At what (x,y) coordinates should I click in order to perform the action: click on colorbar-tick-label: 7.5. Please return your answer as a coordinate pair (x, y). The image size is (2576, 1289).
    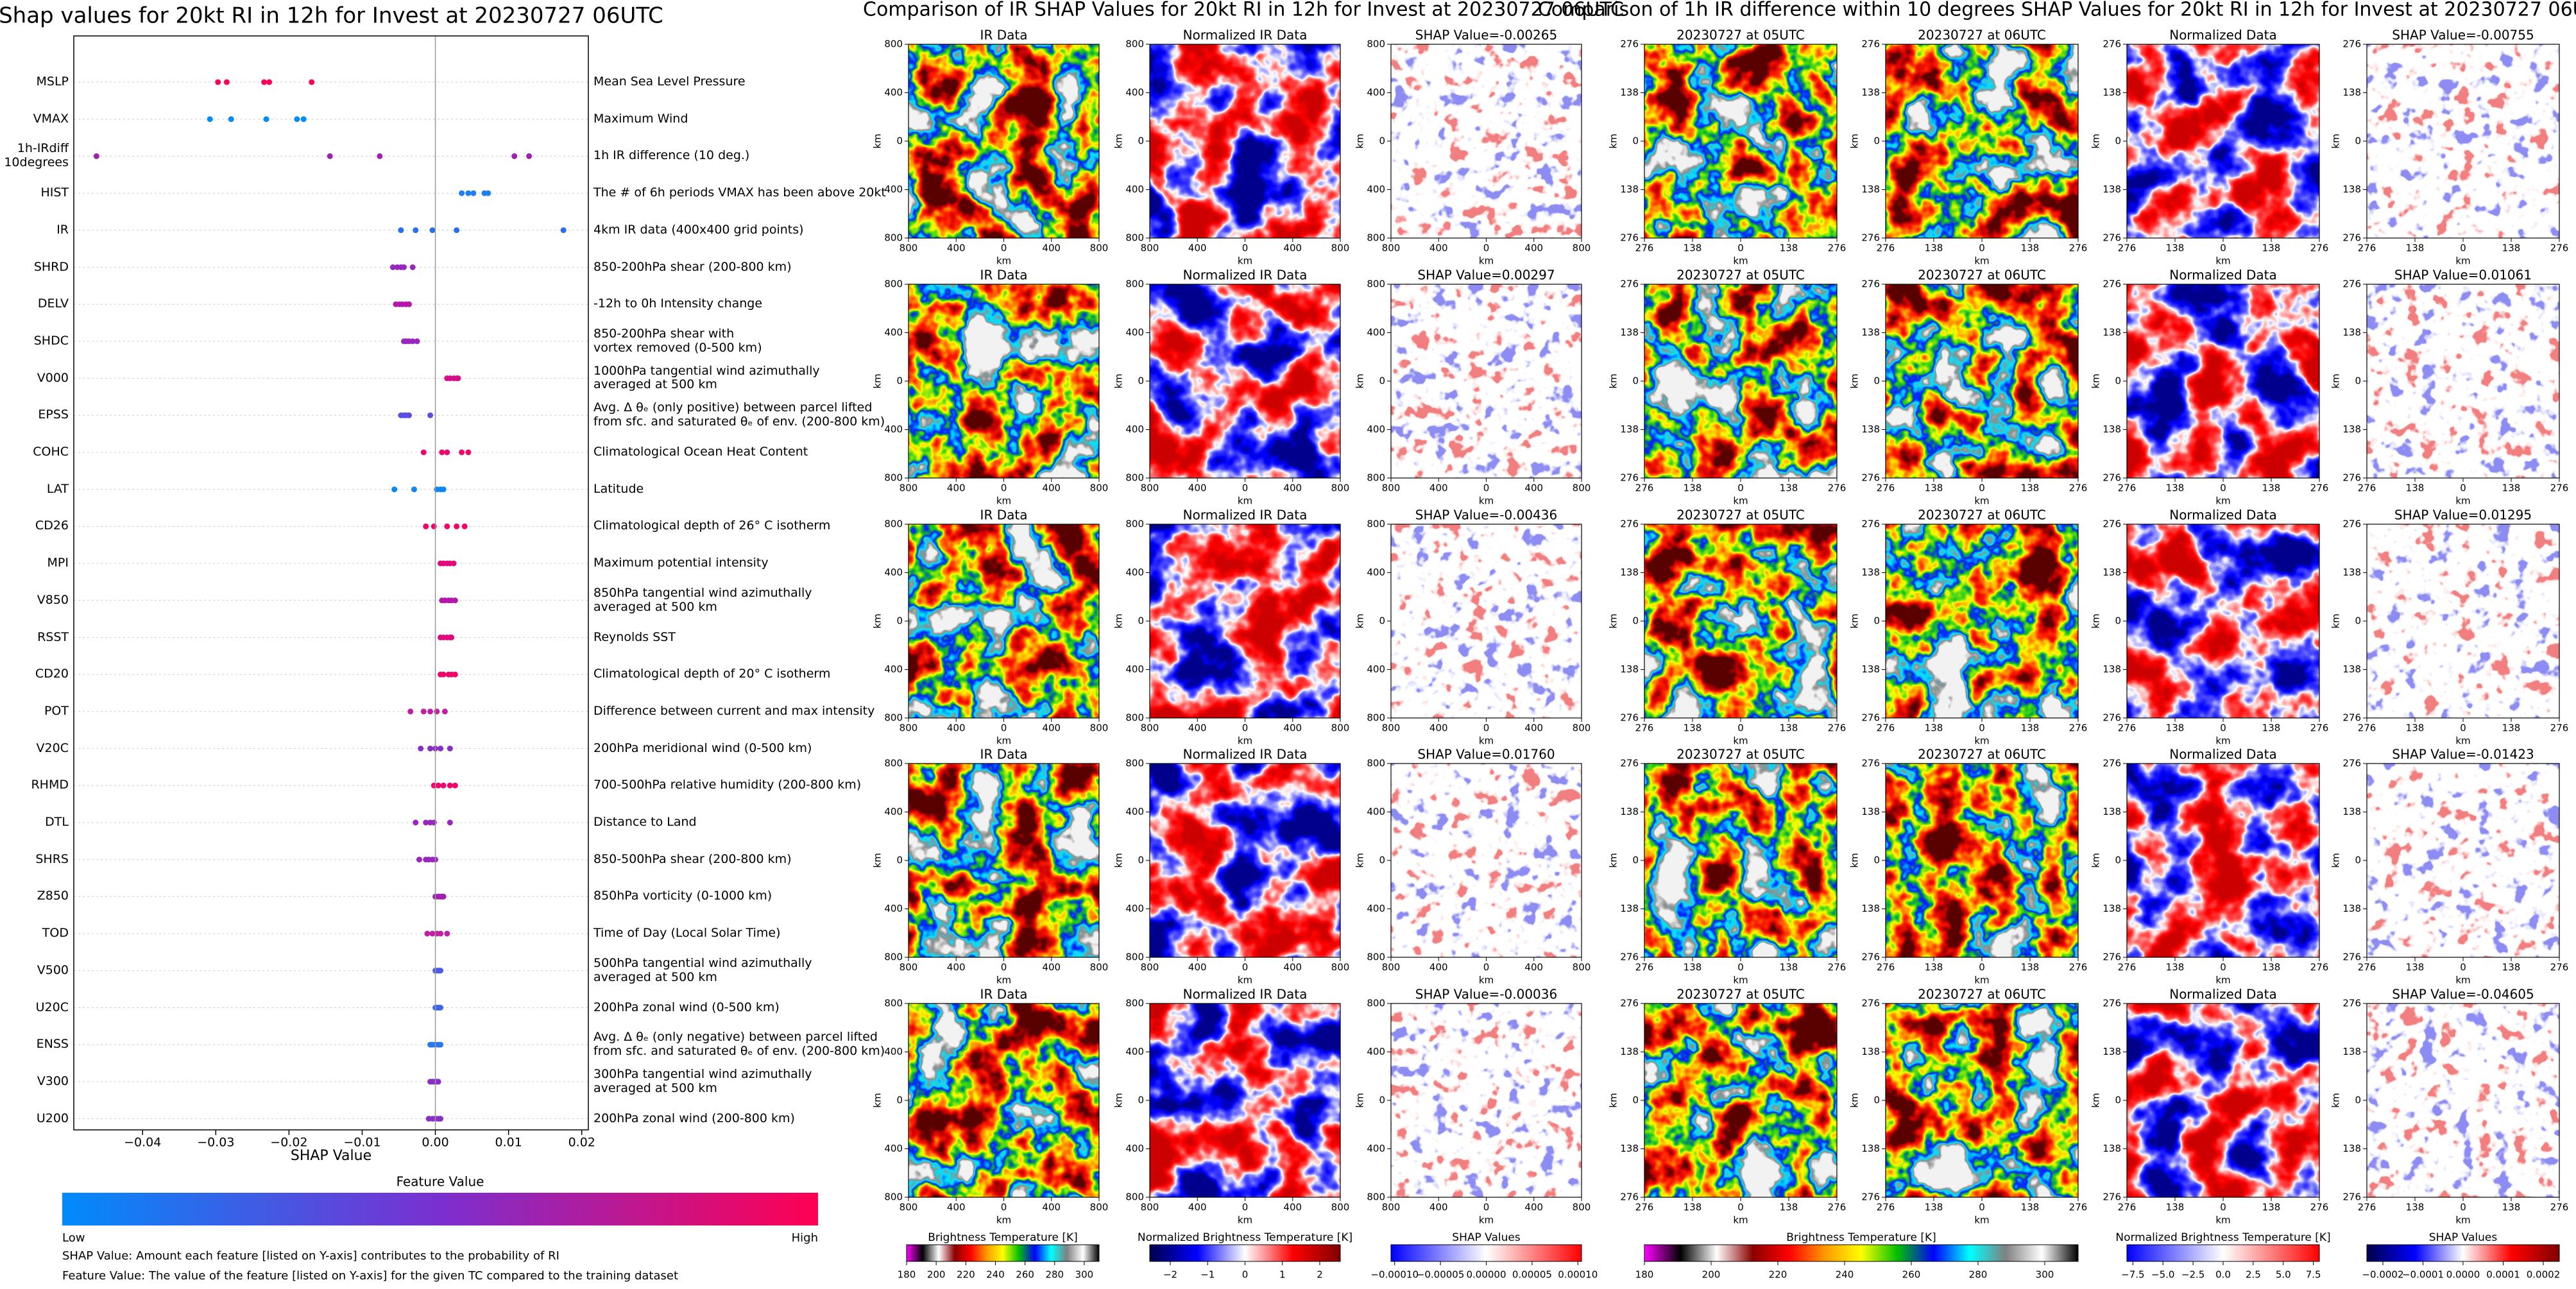
    Looking at the image, I should click on (2313, 1275).